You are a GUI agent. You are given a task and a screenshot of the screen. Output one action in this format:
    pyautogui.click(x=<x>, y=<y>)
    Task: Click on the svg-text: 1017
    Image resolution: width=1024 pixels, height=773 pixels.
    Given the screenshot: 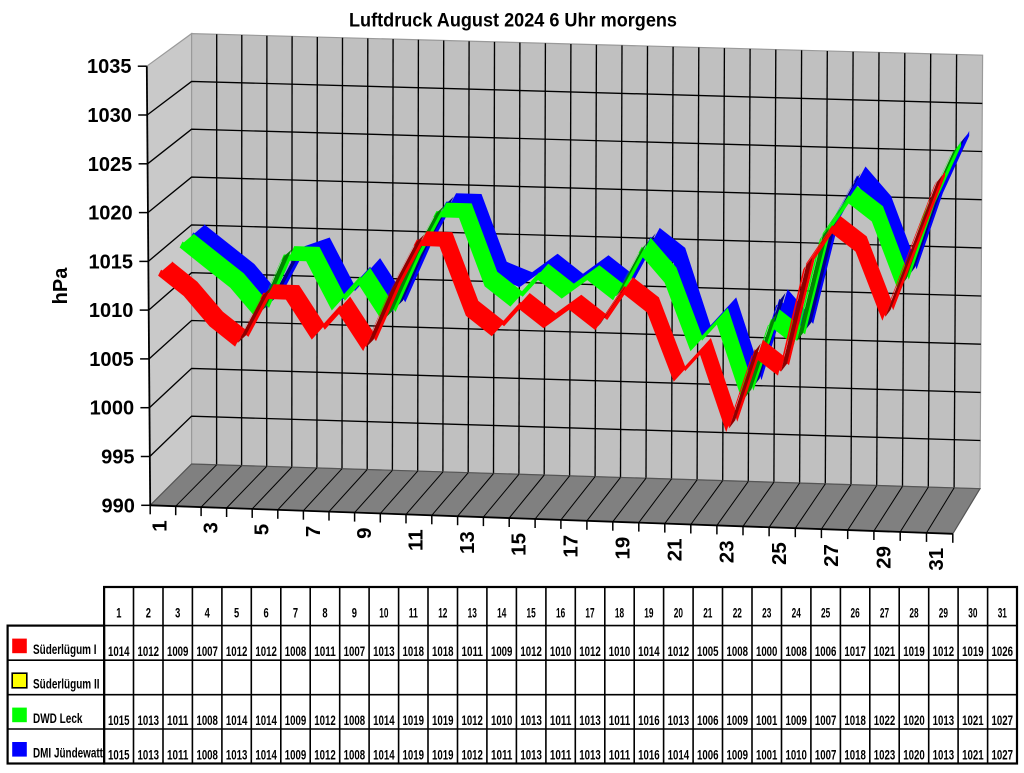 What is the action you would take?
    pyautogui.click(x=855, y=651)
    